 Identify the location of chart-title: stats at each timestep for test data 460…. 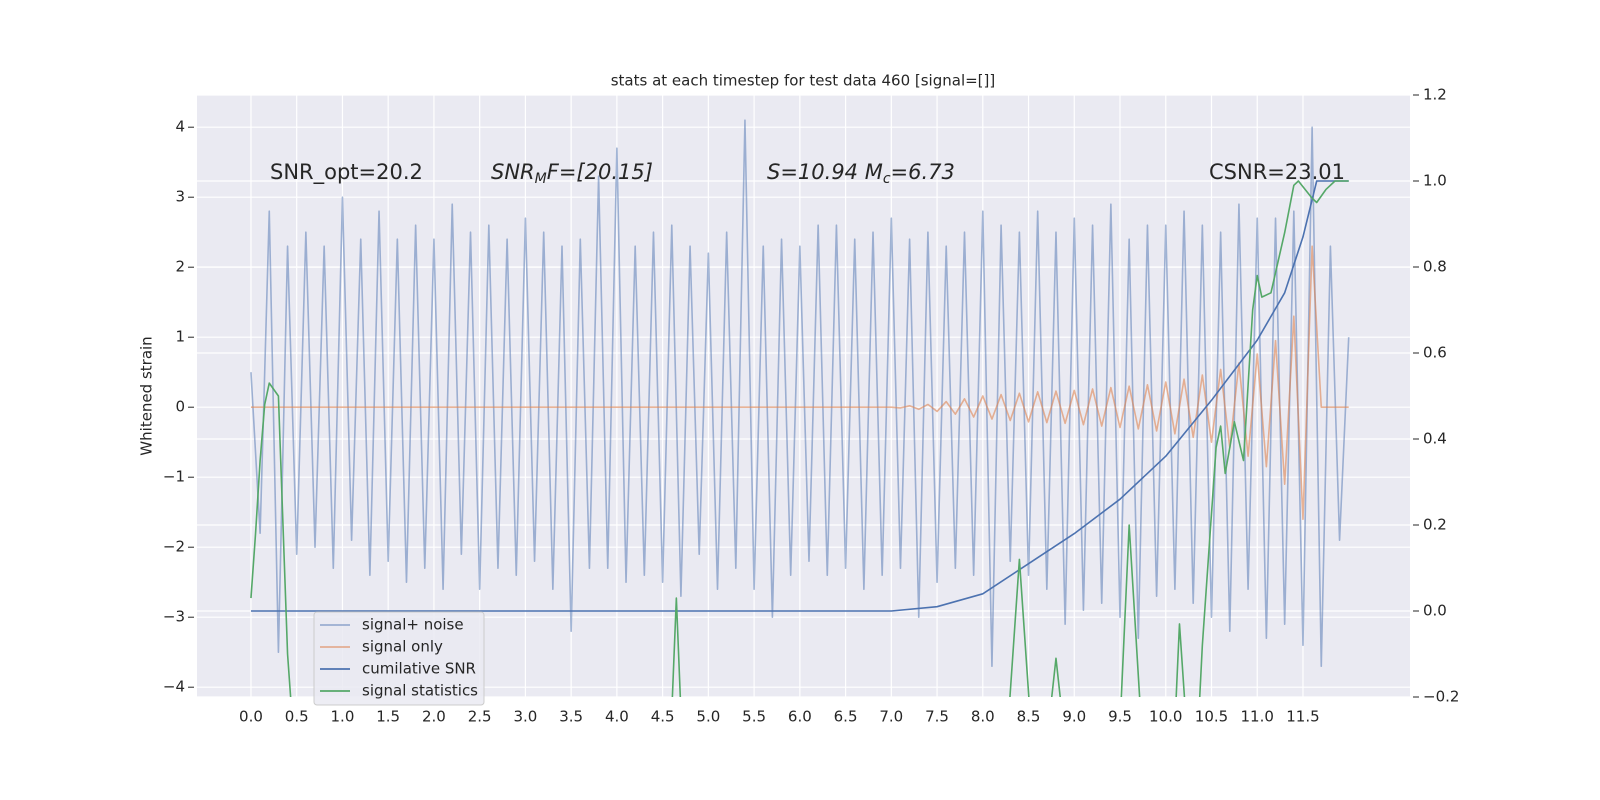
(803, 81).